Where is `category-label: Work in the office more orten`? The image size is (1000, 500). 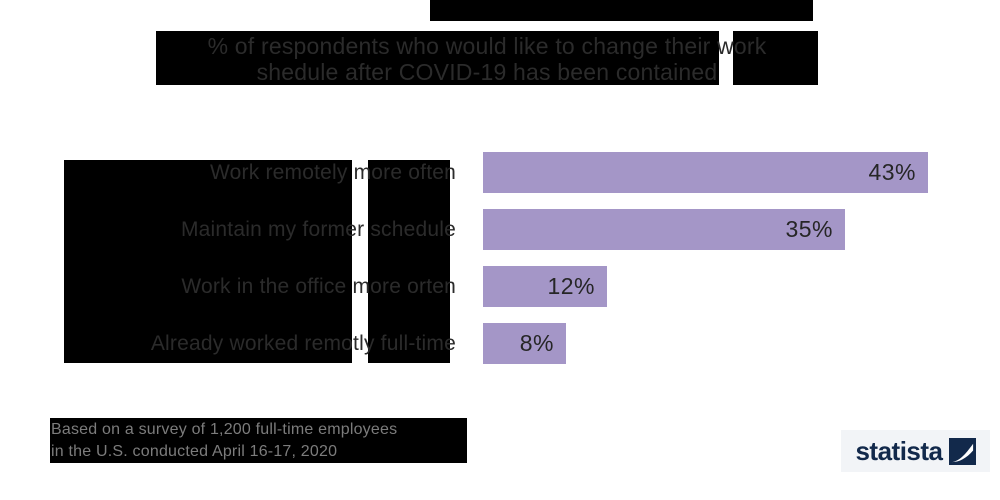
category-label: Work in the office more orten is located at coordinates (318, 286).